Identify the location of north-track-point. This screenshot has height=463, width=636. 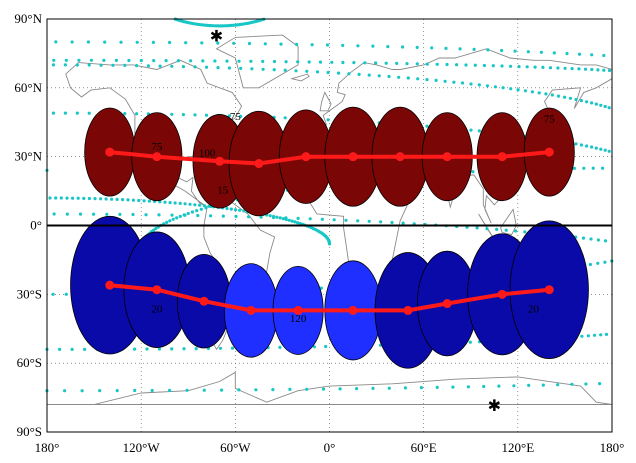
(353, 157).